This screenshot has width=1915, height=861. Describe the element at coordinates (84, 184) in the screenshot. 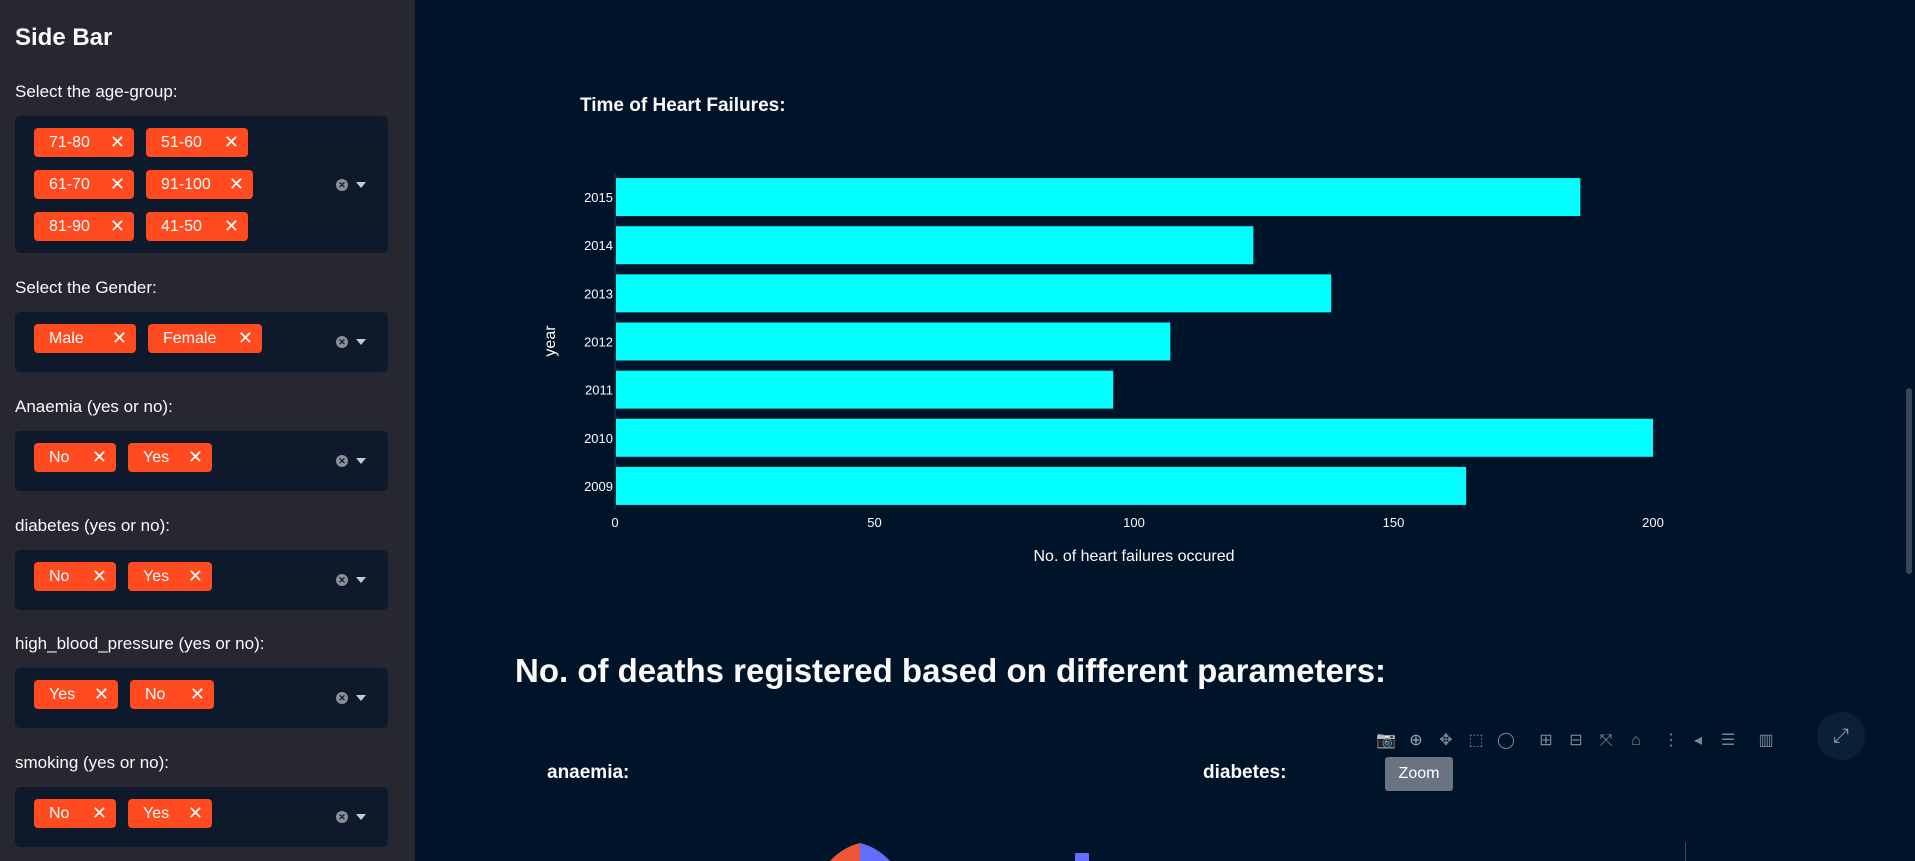

I see `selected-tag: 61-70 ✕` at that location.